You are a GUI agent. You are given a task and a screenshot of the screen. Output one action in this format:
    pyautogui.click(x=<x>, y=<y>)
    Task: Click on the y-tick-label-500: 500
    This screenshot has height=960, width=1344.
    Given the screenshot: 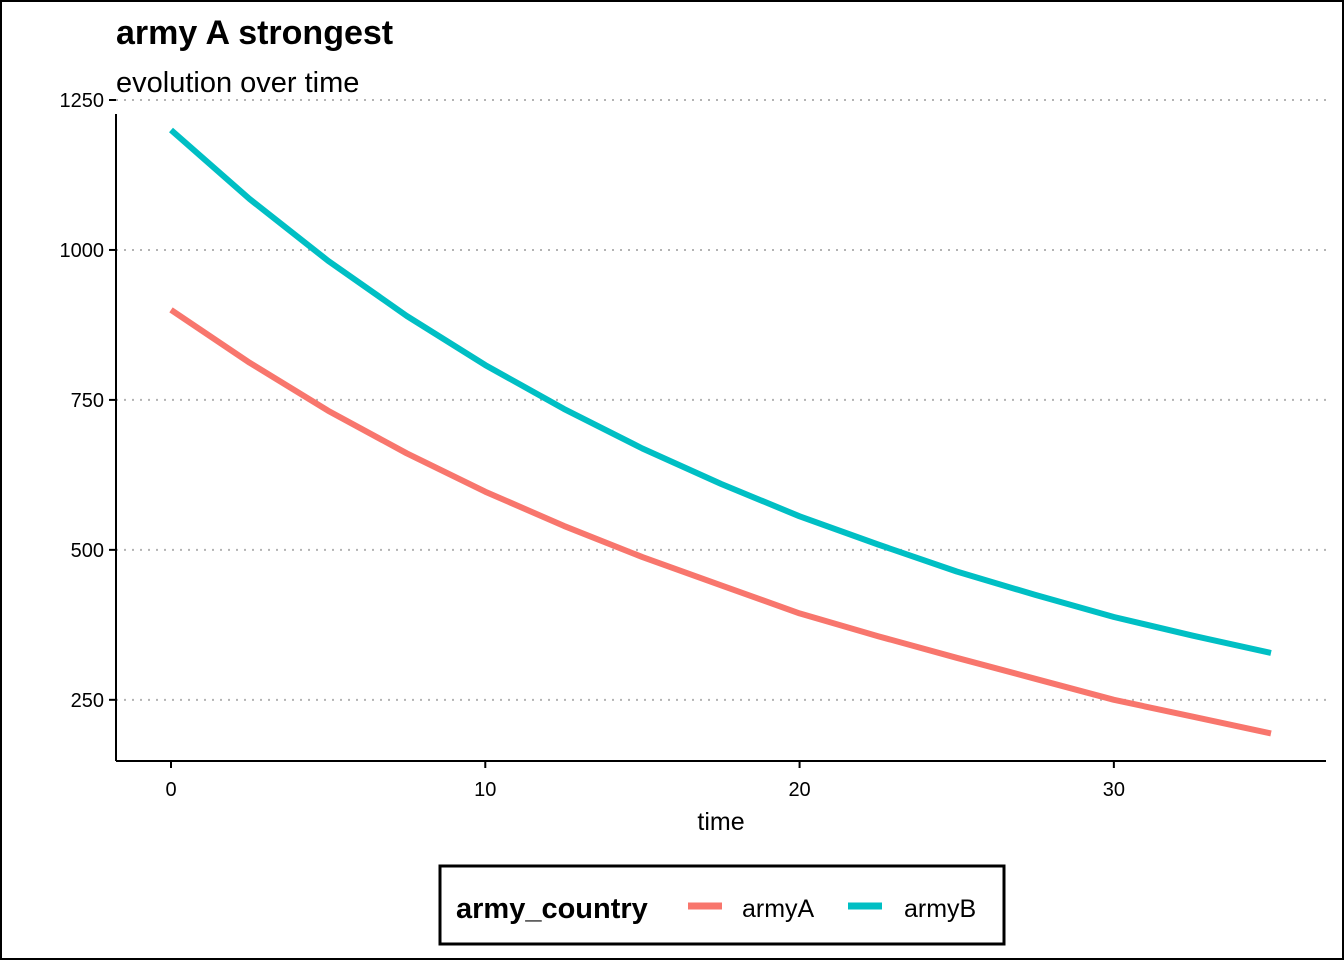 What is the action you would take?
    pyautogui.click(x=87, y=551)
    